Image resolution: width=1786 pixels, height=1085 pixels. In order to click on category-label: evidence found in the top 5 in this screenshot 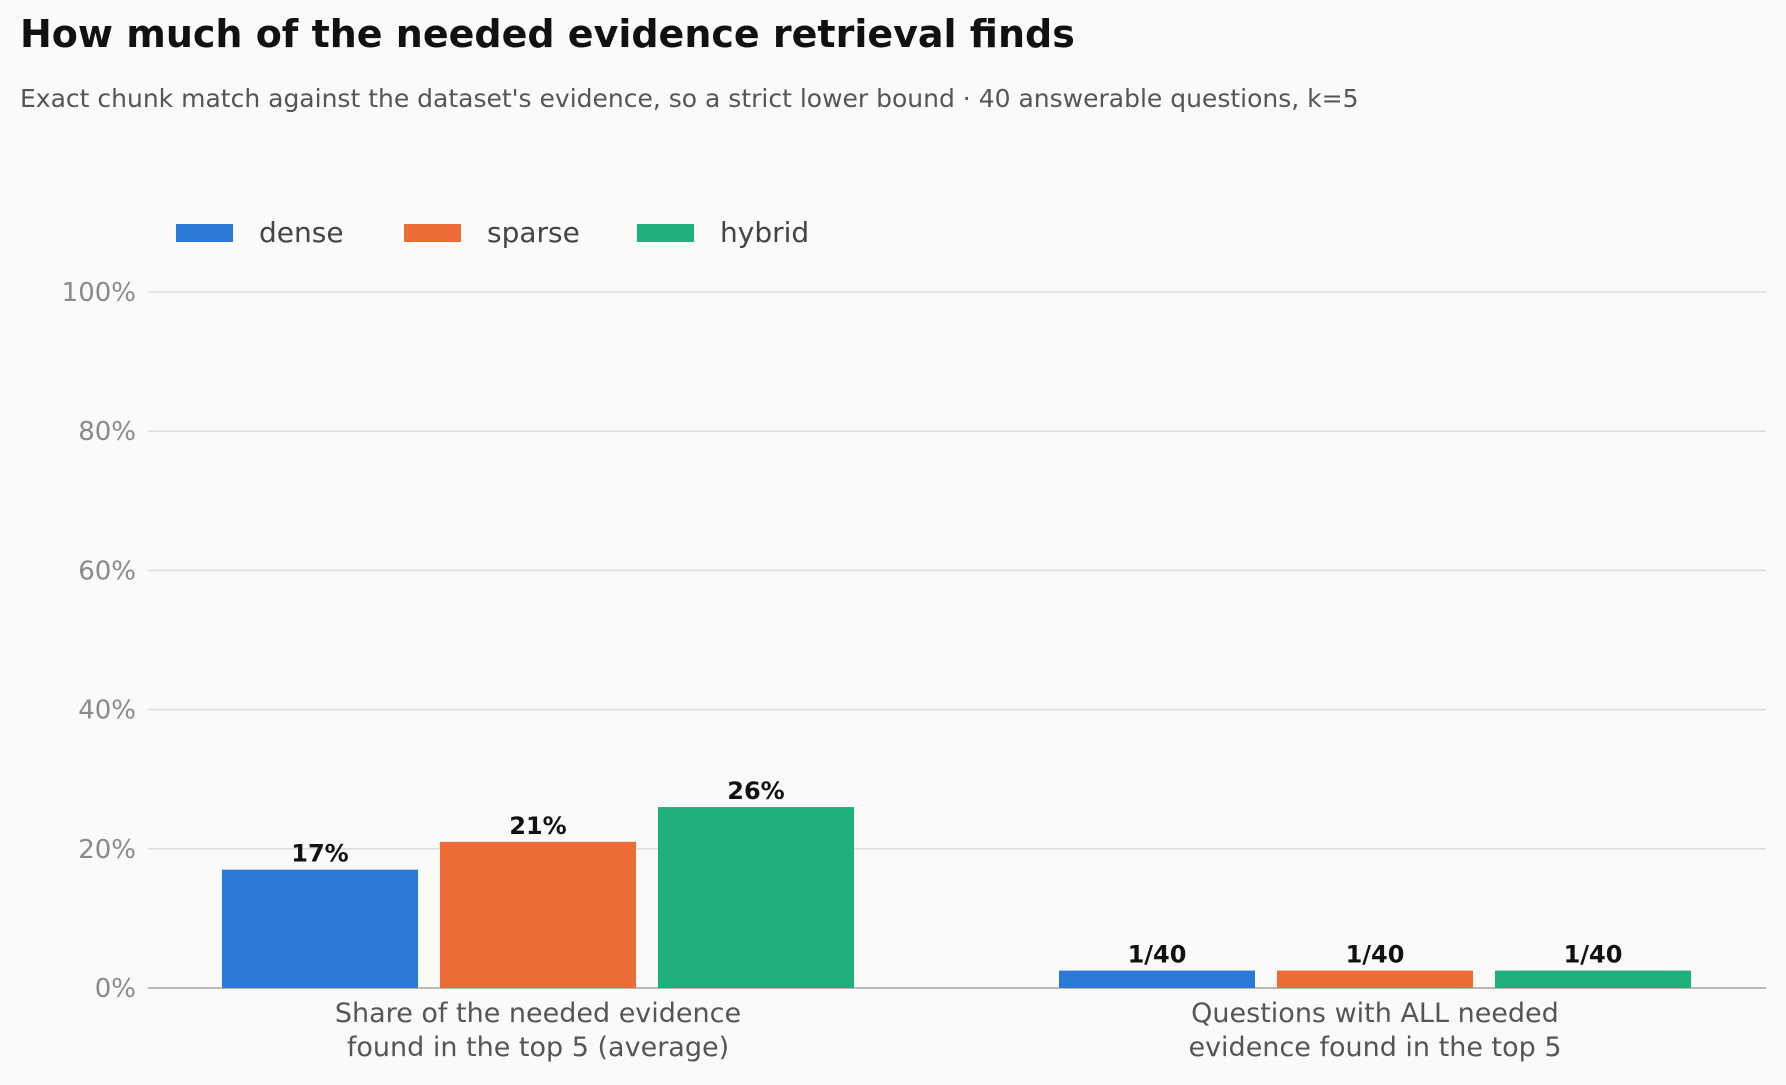, I will do `click(1374, 1047)`.